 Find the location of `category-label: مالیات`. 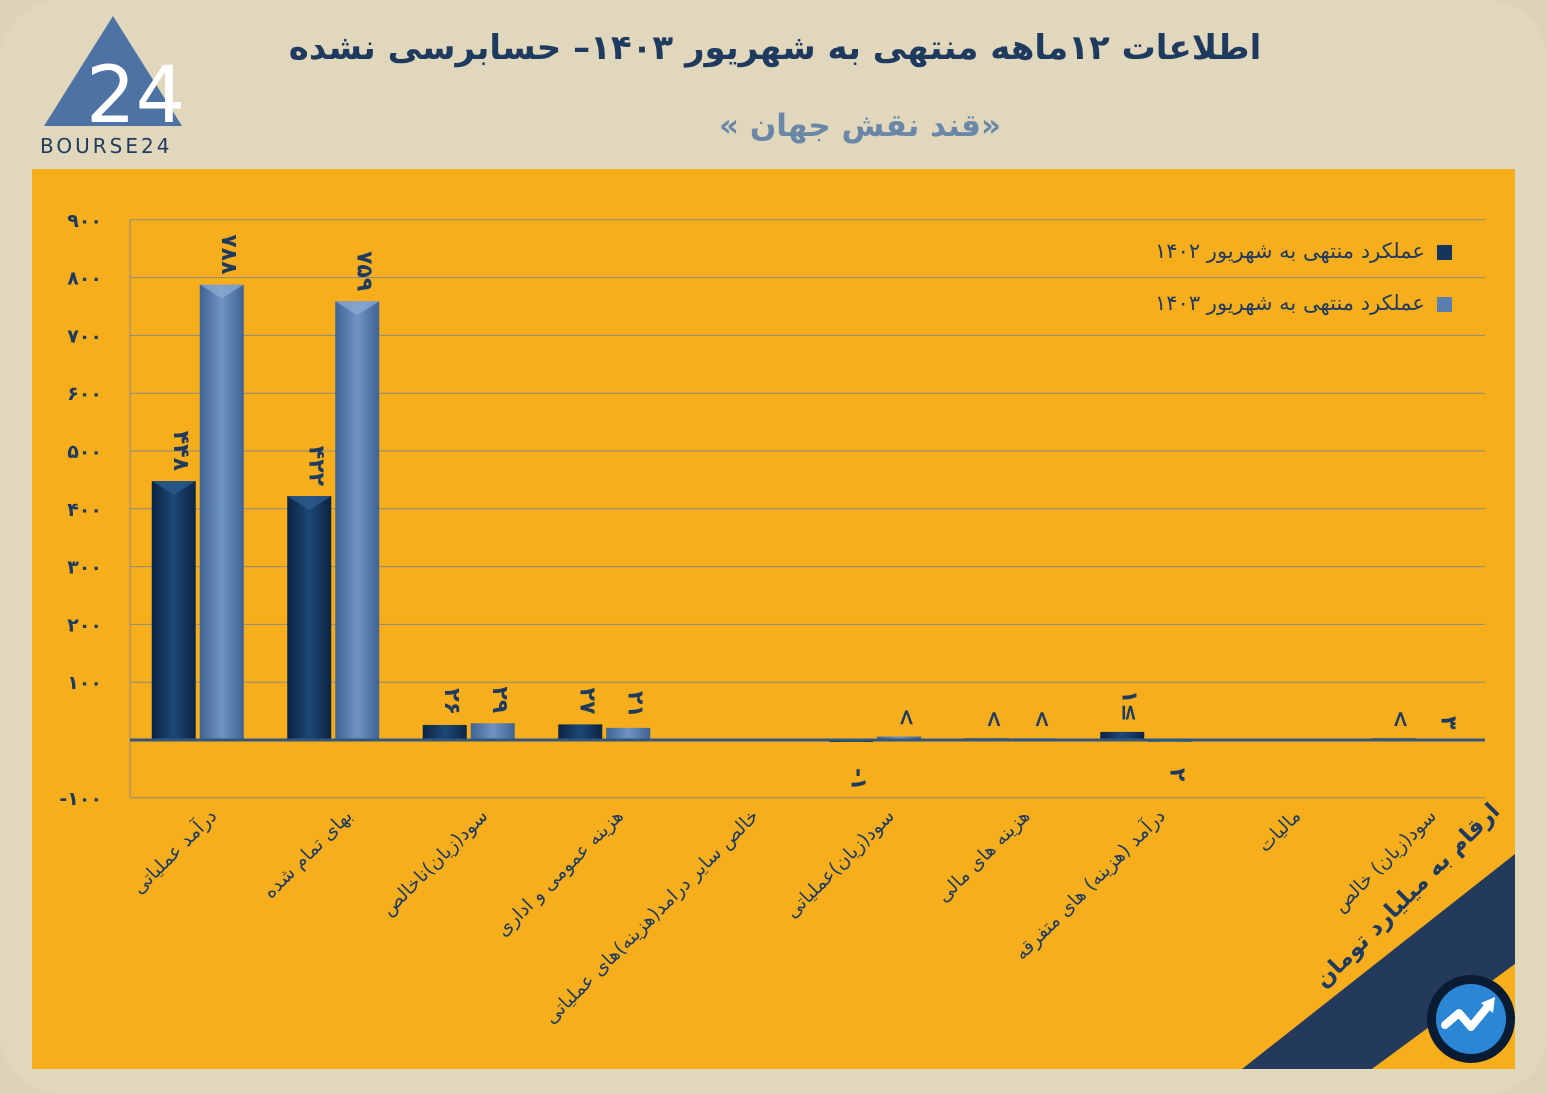

category-label: مالیات is located at coordinates (1280, 831).